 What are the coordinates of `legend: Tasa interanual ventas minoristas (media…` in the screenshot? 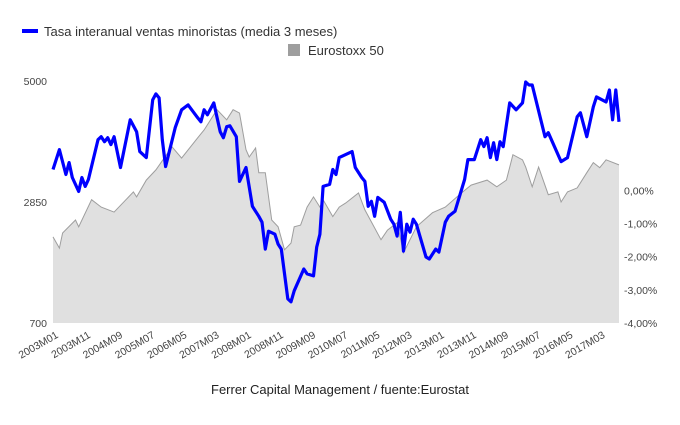 It's located at (203, 41).